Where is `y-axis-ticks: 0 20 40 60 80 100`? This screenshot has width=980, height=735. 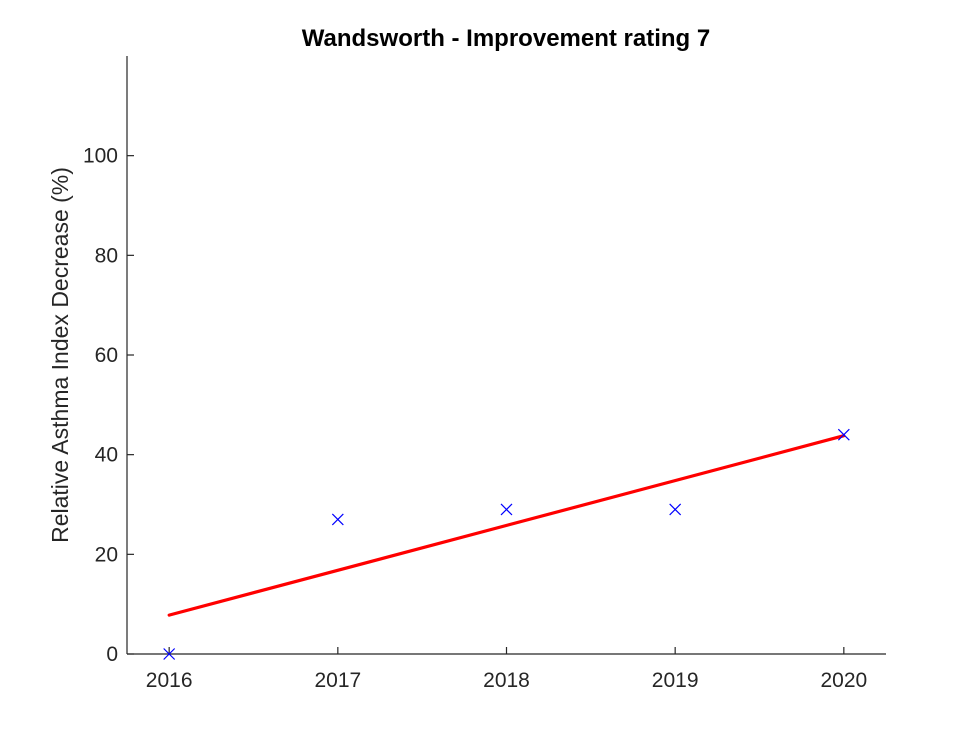
y-axis-ticks: 0 20 40 60 80 100 is located at coordinates (108, 405).